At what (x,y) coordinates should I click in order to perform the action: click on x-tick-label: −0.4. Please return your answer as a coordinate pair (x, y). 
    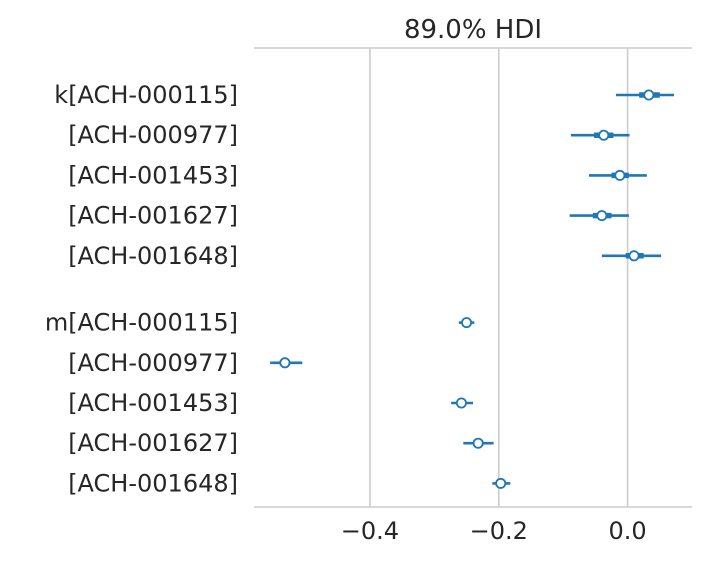
    Looking at the image, I should click on (370, 531).